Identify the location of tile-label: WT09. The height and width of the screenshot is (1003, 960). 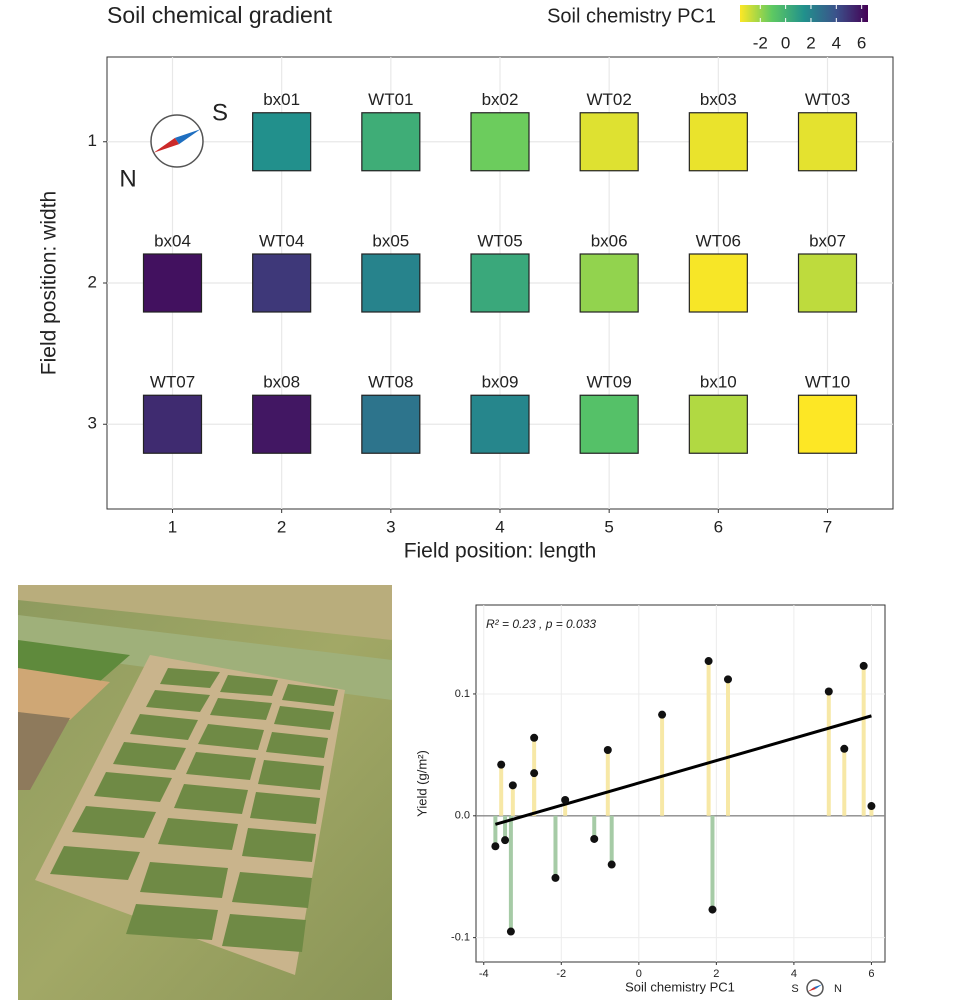
(608, 382).